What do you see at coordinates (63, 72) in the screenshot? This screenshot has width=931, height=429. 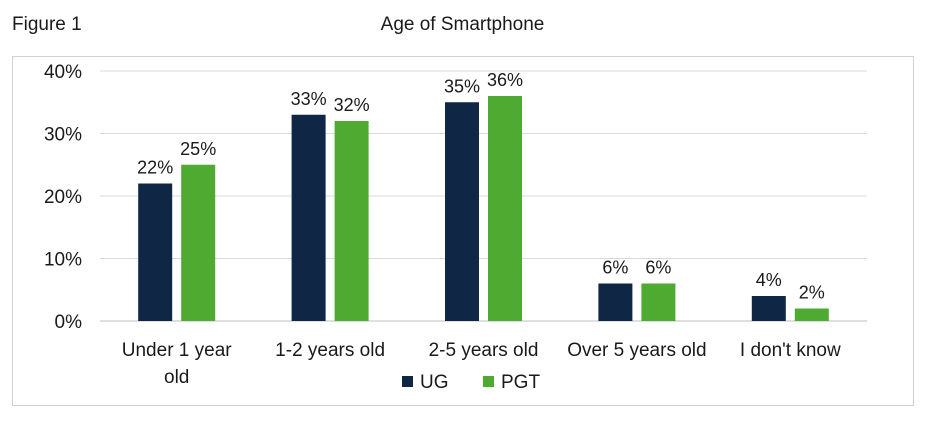 I see `y-tick-label: 40%` at bounding box center [63, 72].